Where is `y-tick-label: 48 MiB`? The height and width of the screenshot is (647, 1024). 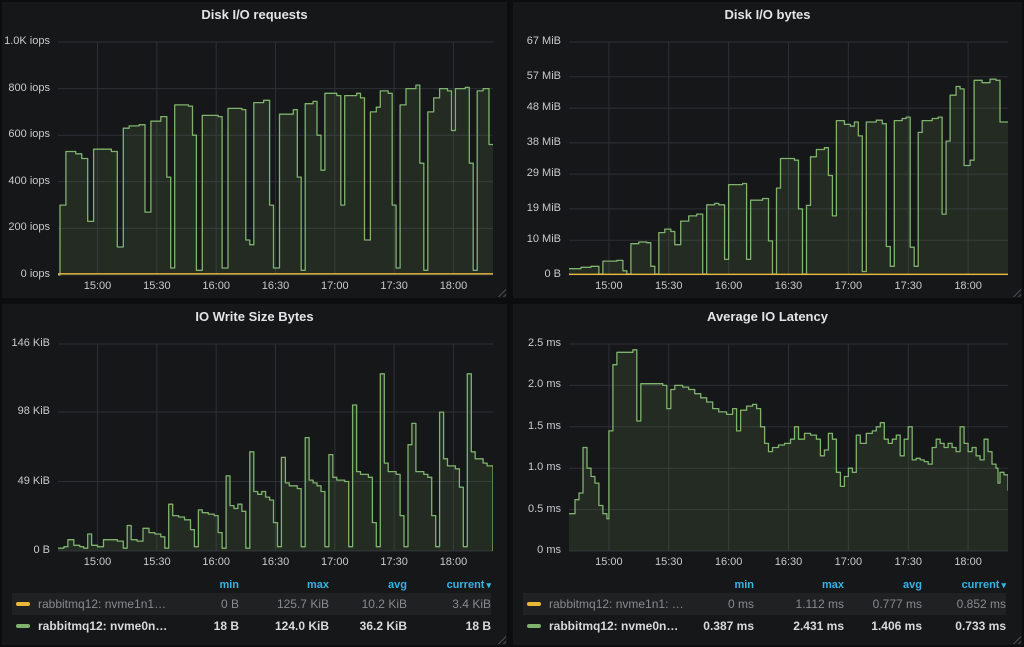 y-tick-label: 48 MiB is located at coordinates (543, 107).